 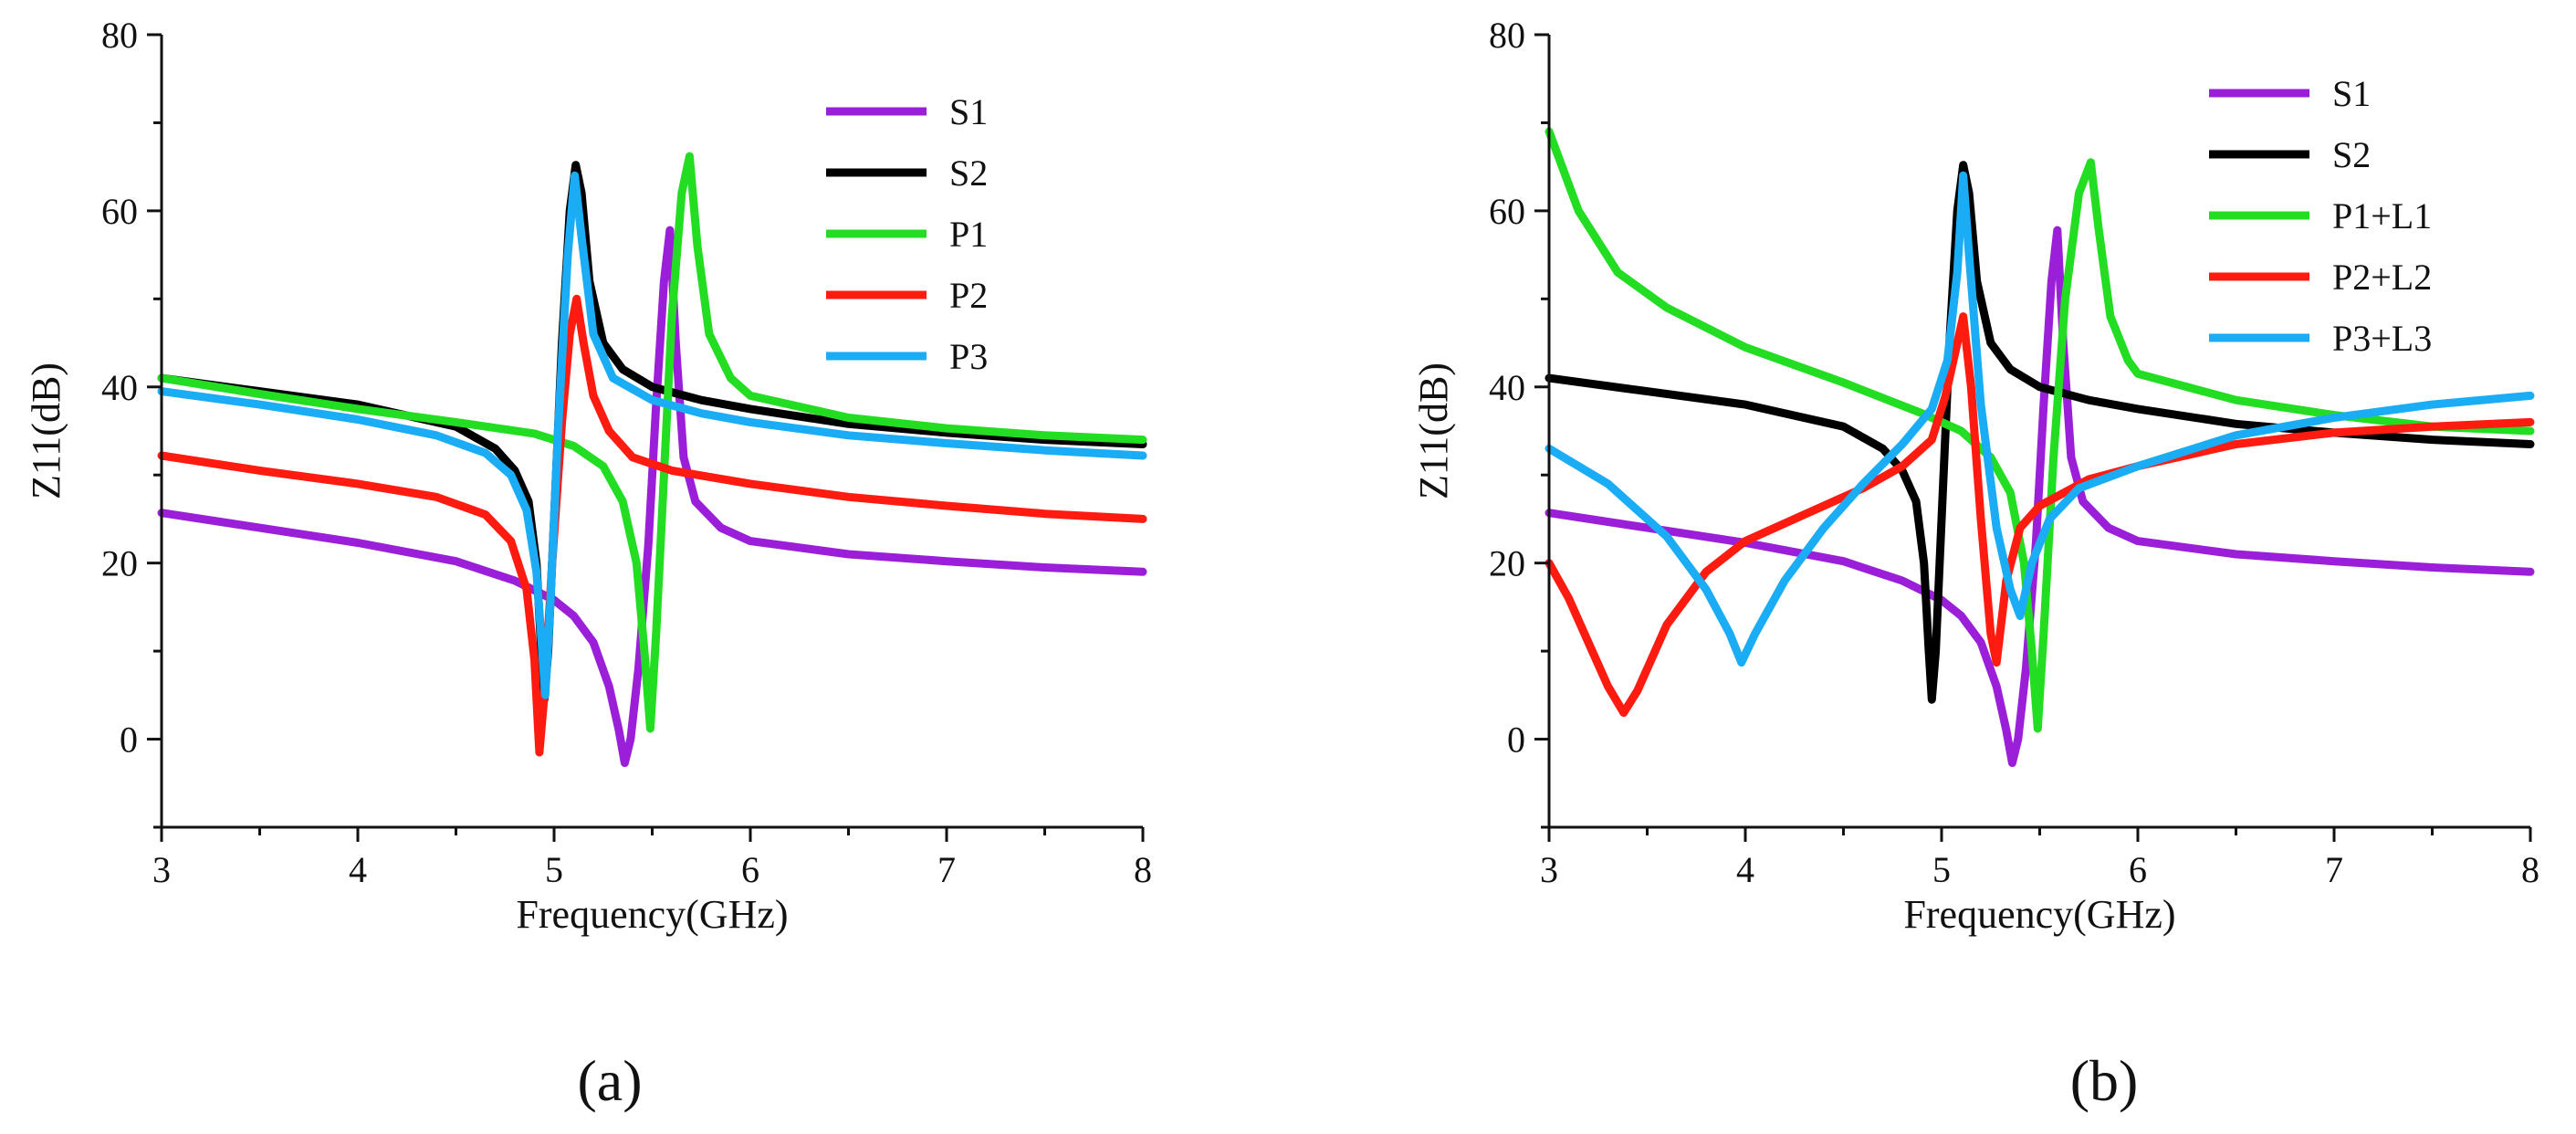 I want to click on legend-label: P1+L1, so click(x=2382, y=215).